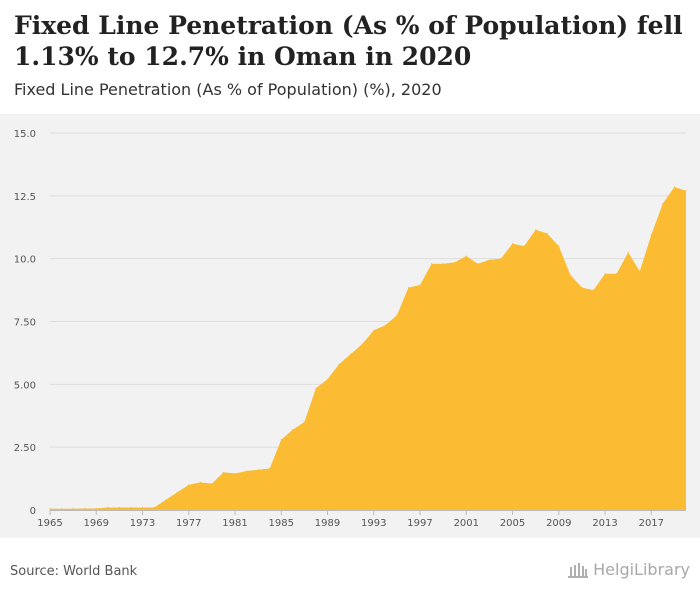  Describe the element at coordinates (281, 523) in the screenshot. I see `x-tick-label: 1985` at that location.